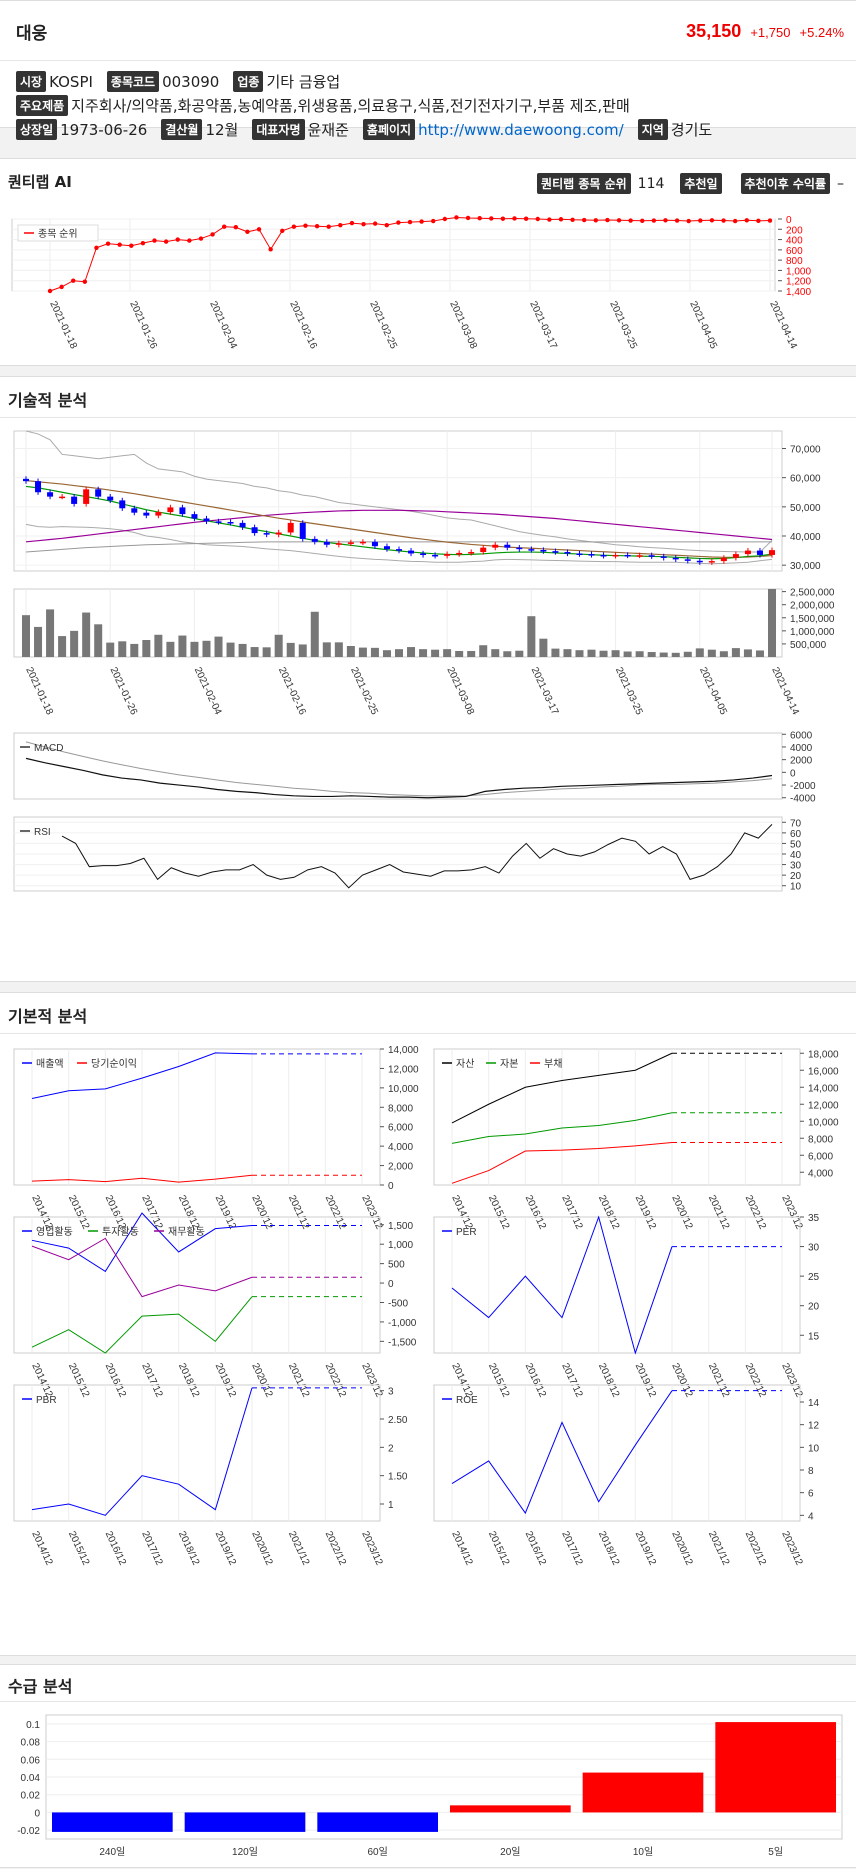  Describe the element at coordinates (643, 1792) in the screenshot. I see `supply-bar` at that location.